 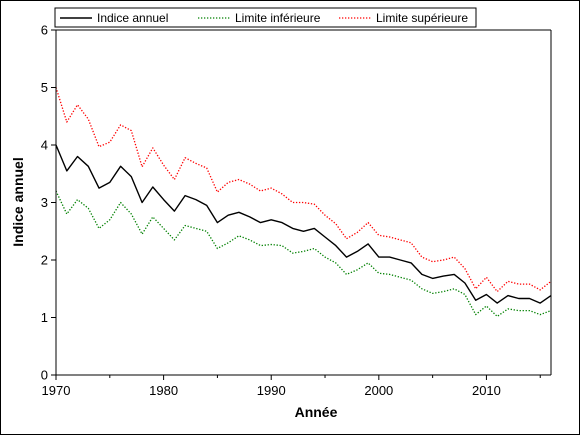 I want to click on x-tick-label: 1990, so click(x=271, y=390).